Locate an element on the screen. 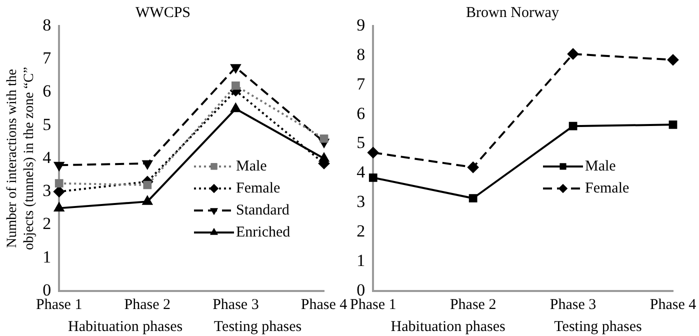  chart-title: WWCPS is located at coordinates (163, 12).